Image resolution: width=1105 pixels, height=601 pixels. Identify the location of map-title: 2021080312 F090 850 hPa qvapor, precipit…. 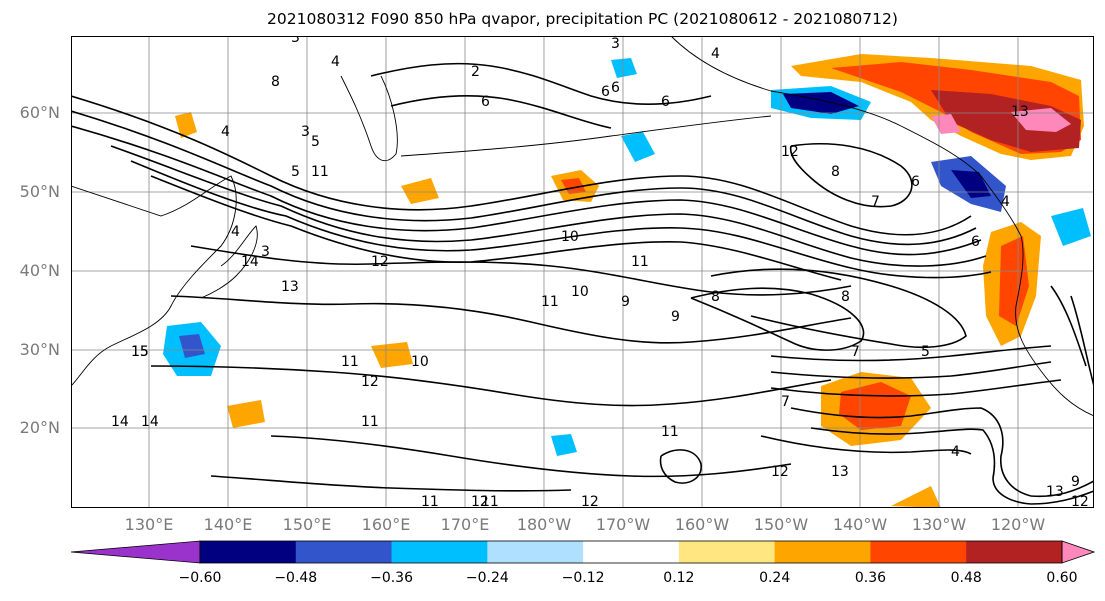
(582, 19).